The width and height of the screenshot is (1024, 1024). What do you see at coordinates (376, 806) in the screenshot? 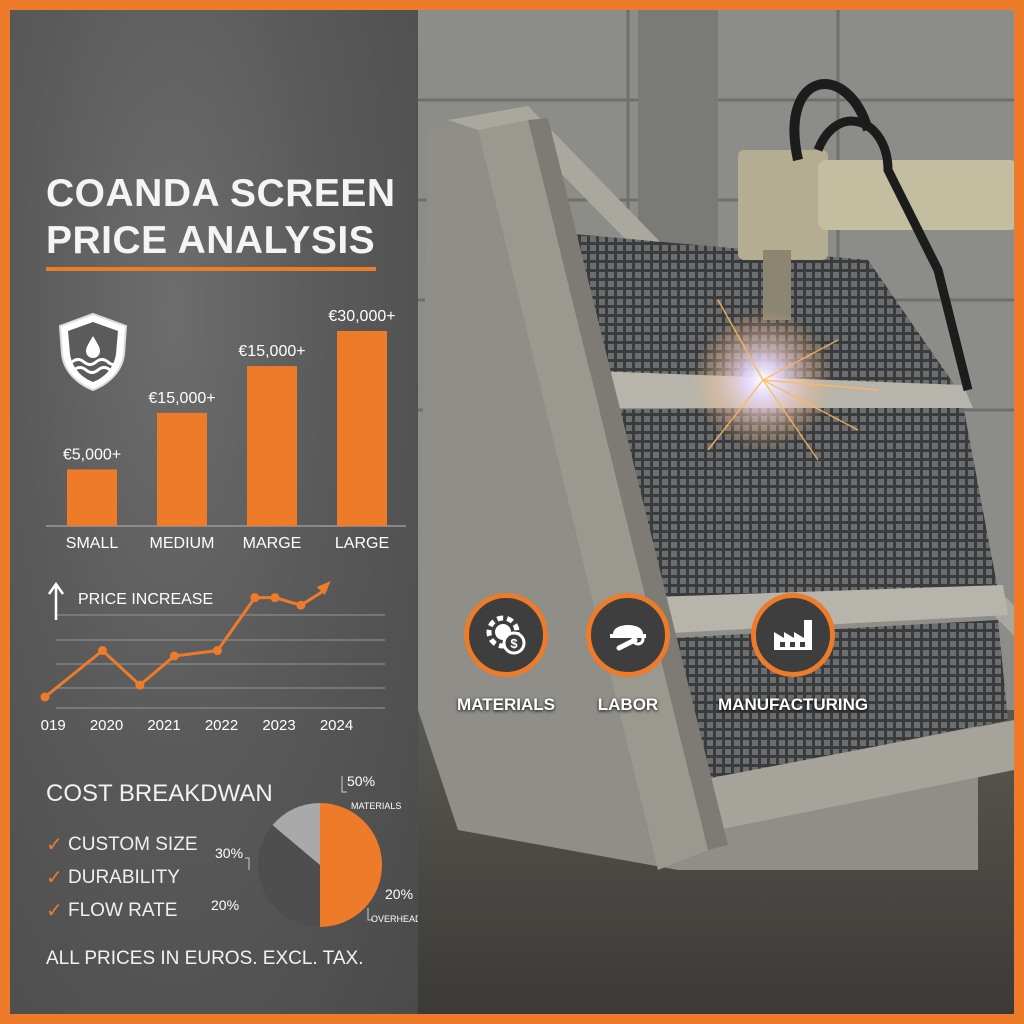
I see `pie-label: MATERIALS` at bounding box center [376, 806].